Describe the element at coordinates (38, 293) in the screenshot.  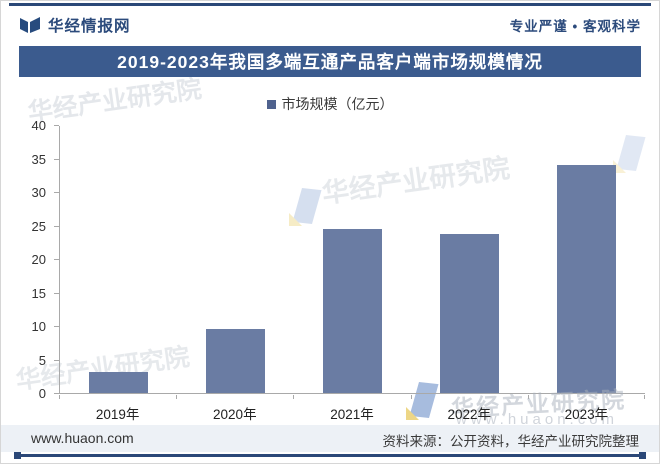
I see `y-tick-label: 15` at that location.